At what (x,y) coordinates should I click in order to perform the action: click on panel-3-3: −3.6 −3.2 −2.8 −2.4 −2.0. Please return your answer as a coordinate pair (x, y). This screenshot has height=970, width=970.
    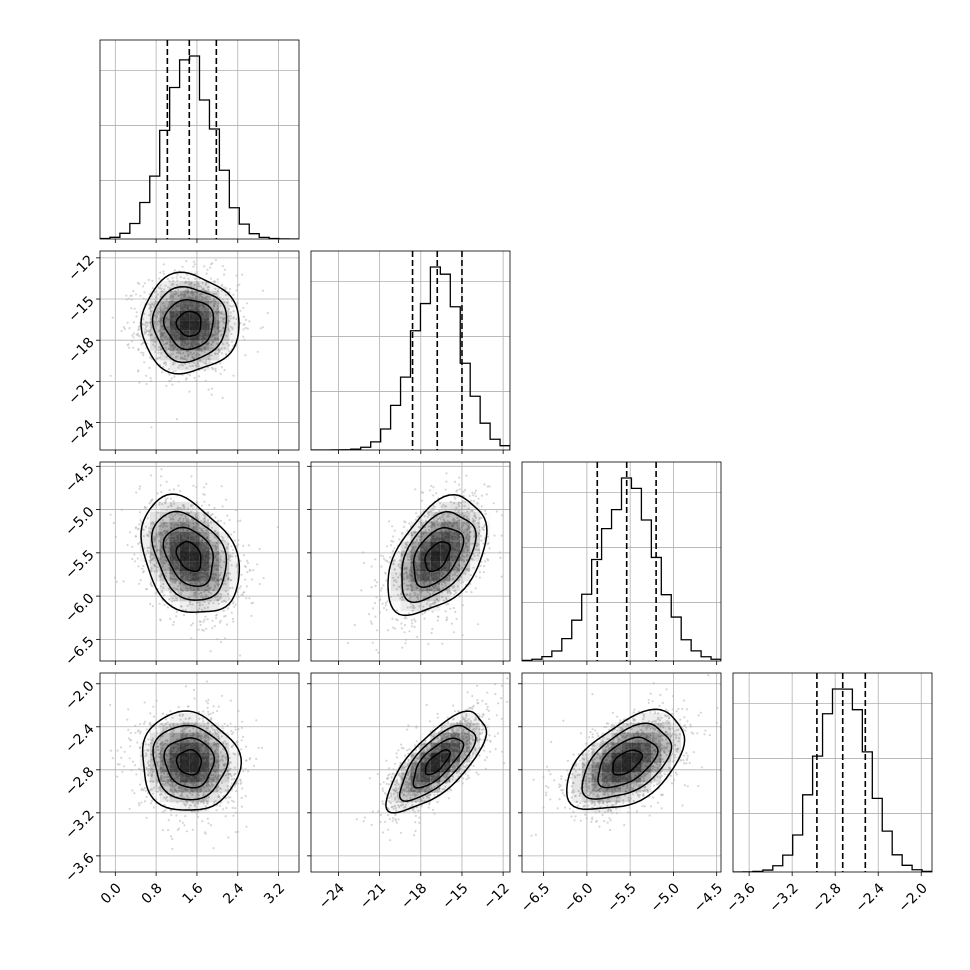
    Looking at the image, I should click on (828, 794).